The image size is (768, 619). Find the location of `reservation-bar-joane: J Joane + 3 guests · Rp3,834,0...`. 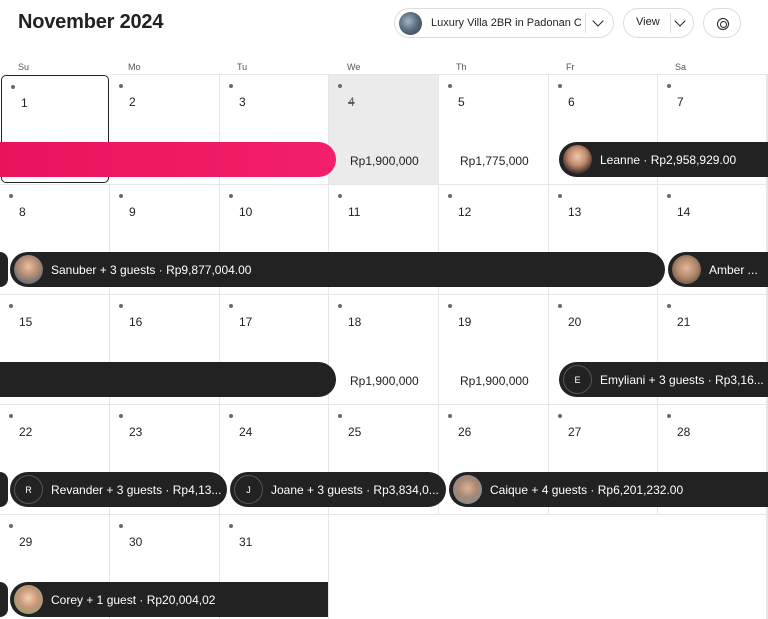

reservation-bar-joane: J Joane + 3 guests · Rp3,834,0... is located at coordinates (338, 489).